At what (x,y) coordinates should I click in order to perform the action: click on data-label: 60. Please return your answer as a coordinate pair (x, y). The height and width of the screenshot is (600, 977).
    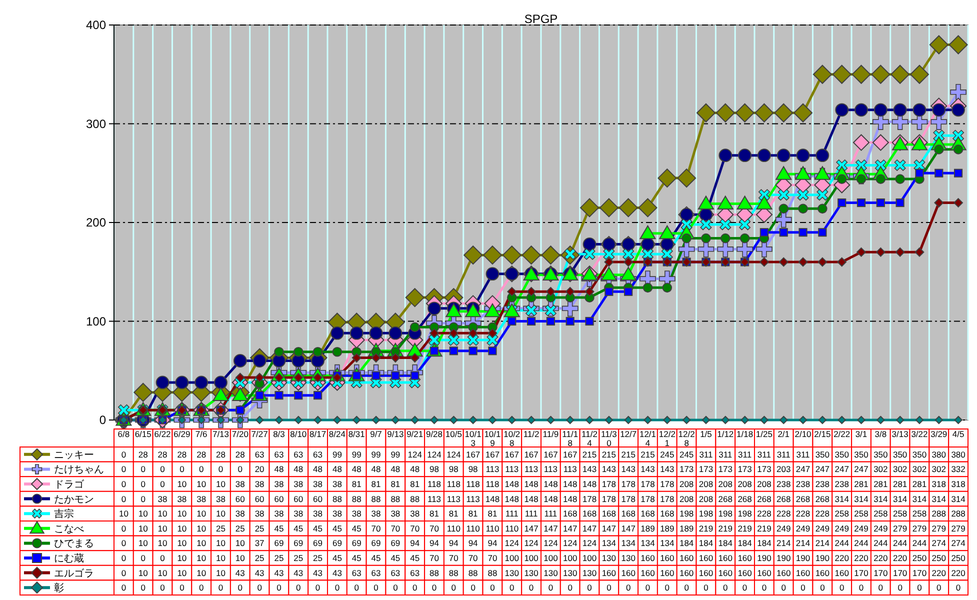
    Looking at the image, I should click on (259, 499).